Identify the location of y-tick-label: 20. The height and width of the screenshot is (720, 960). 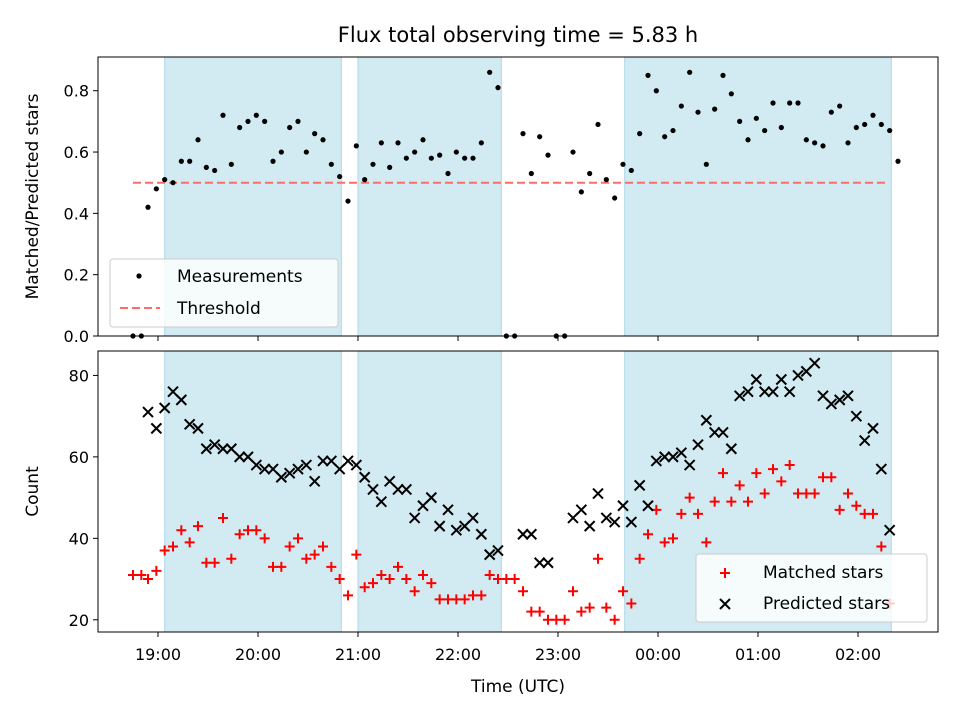
(79, 620).